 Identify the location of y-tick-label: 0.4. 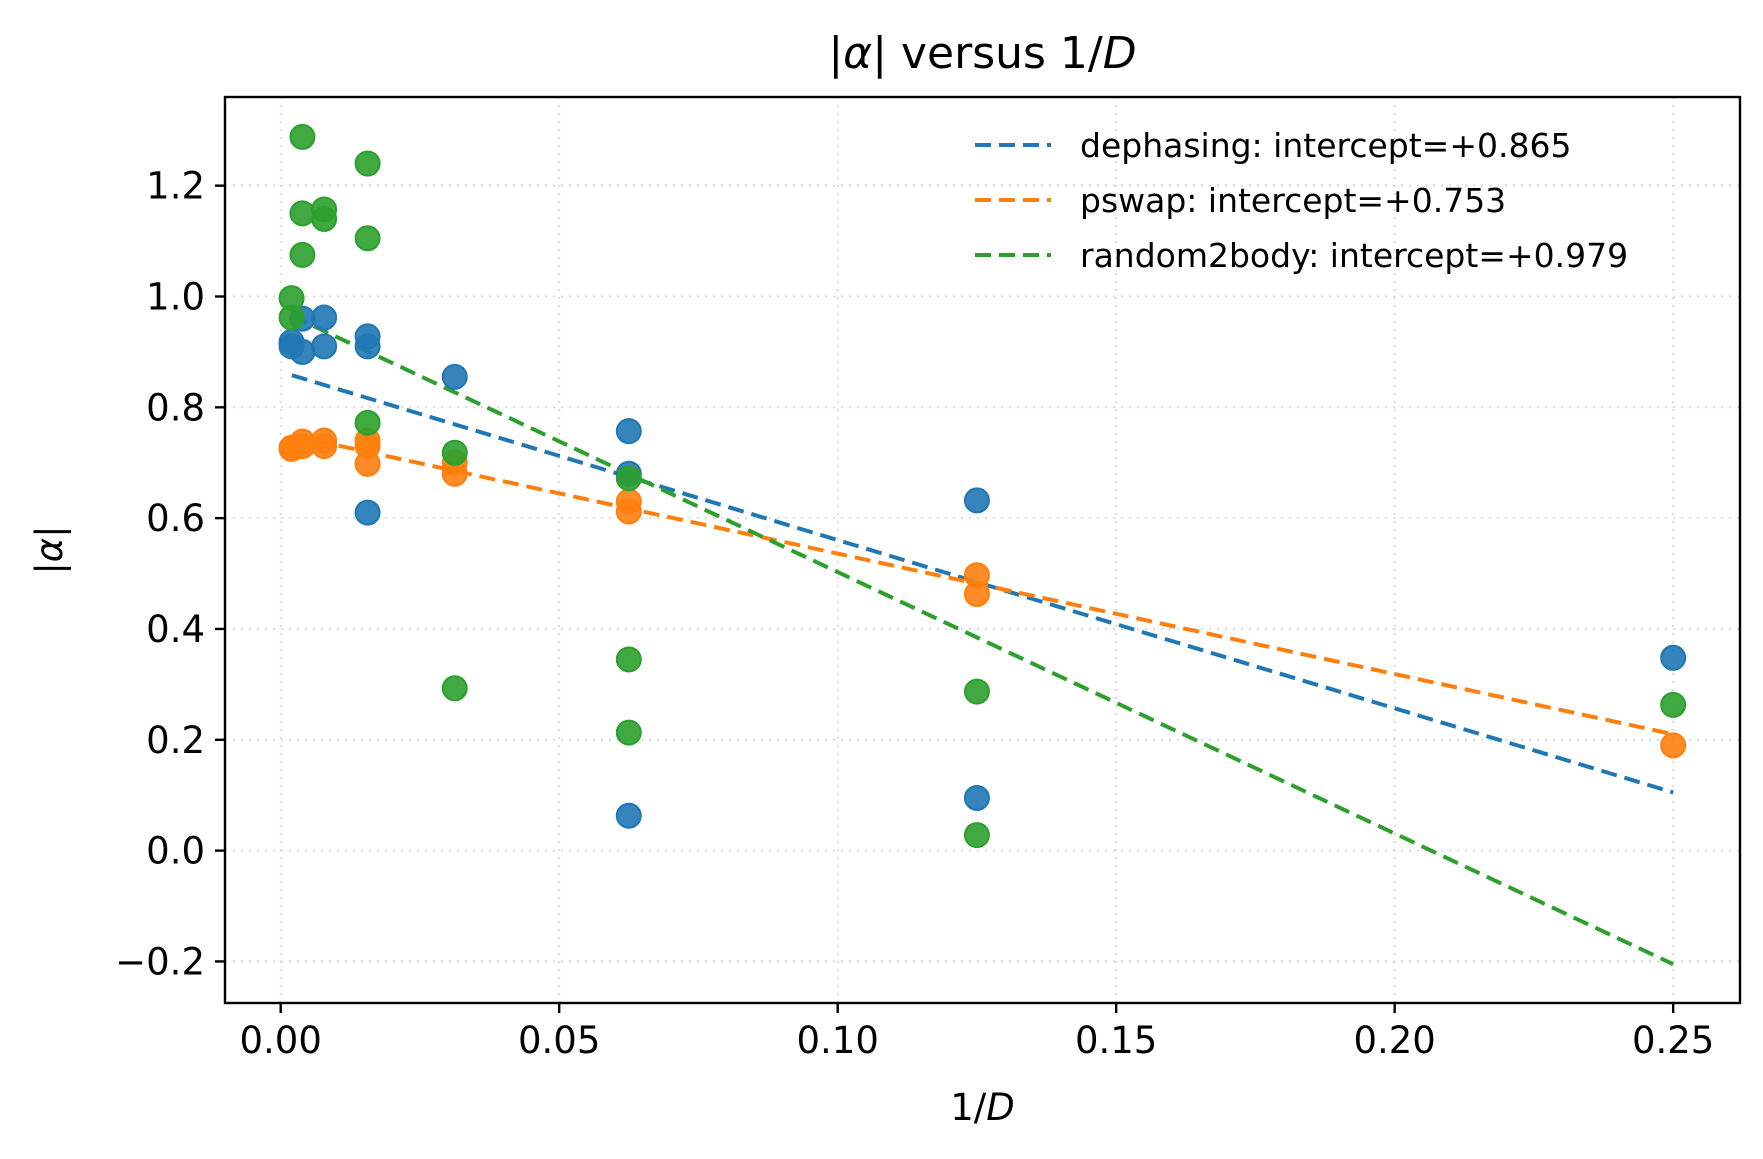
(175, 629).